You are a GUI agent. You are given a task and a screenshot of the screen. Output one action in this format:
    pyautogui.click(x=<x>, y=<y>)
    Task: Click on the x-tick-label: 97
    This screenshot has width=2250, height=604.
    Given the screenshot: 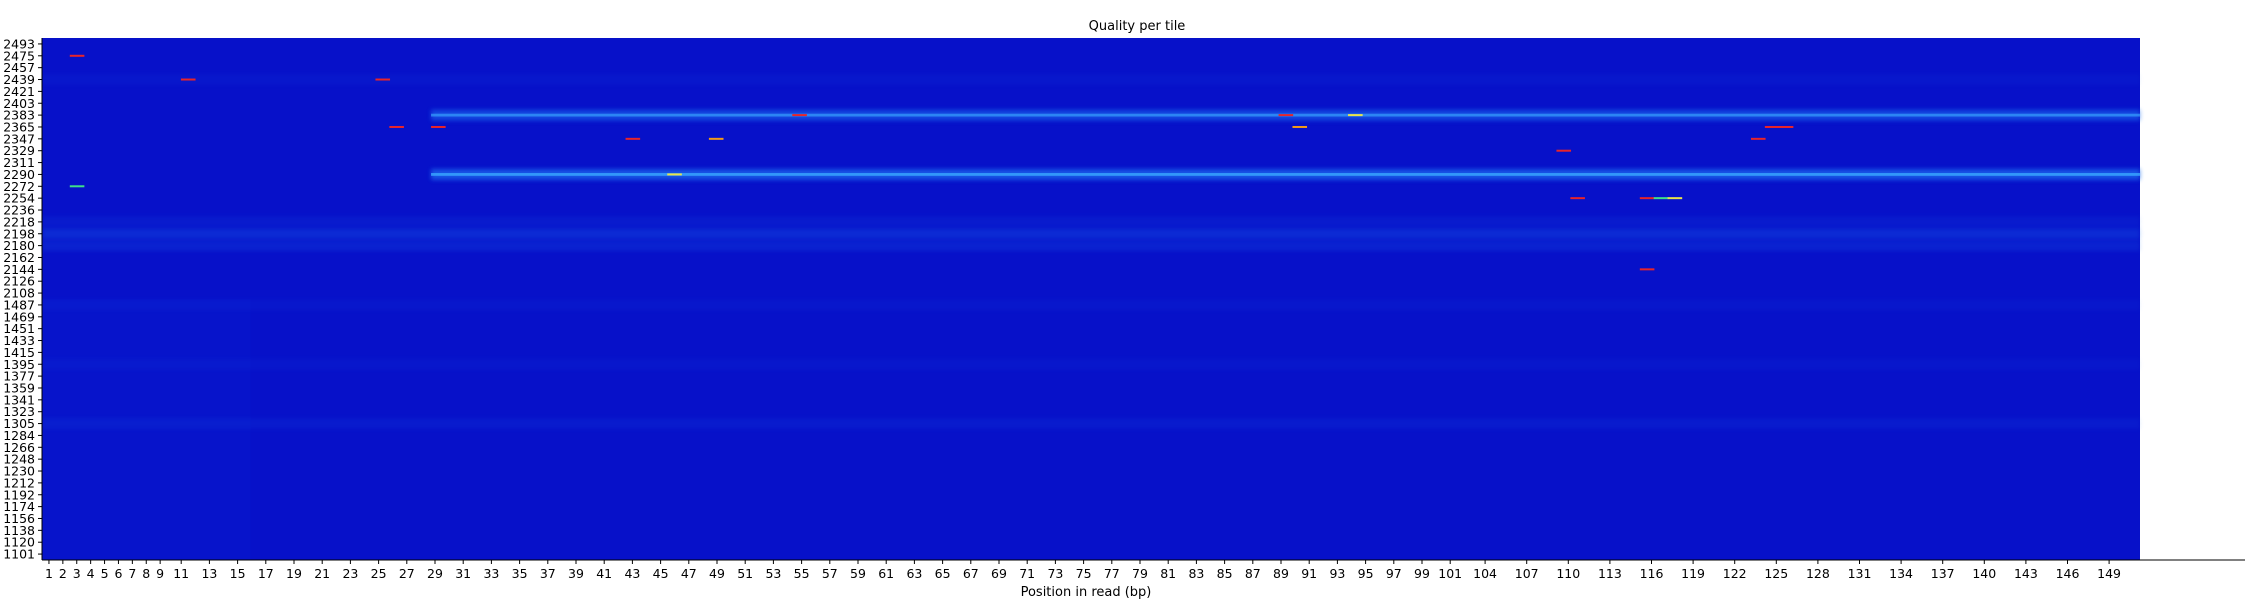 What is the action you would take?
    pyautogui.click(x=1394, y=573)
    